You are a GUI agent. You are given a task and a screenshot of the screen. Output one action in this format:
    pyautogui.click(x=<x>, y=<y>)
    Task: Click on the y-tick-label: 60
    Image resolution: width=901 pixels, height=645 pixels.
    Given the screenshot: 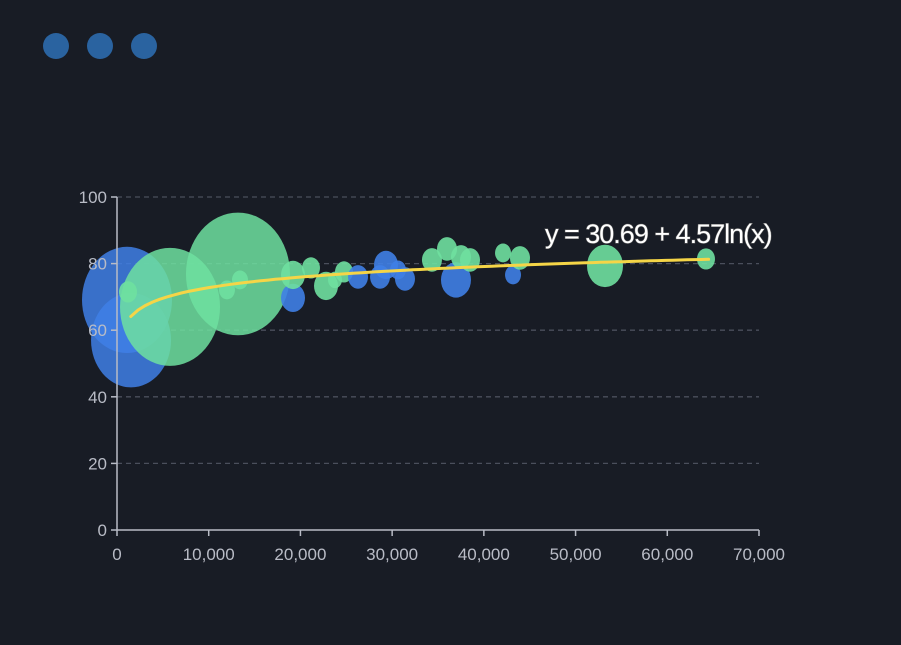 What is the action you would take?
    pyautogui.click(x=97, y=330)
    